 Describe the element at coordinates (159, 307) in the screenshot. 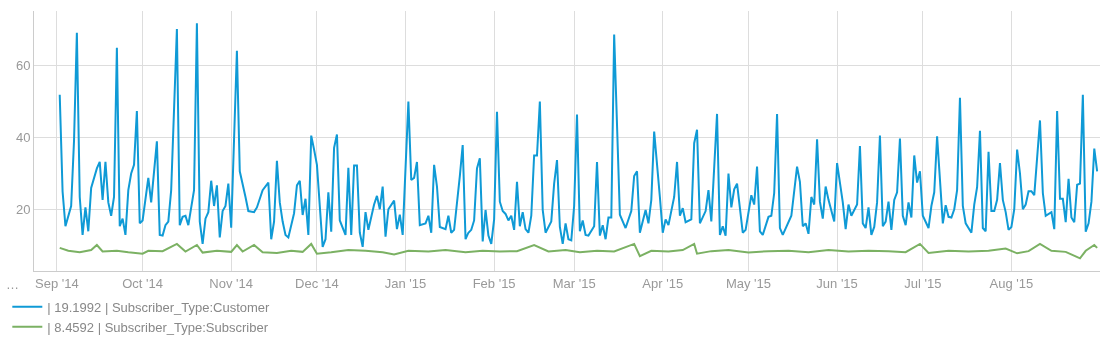

I see `legend-label: | 19.1992 | Subscriber_Type:Customer` at that location.